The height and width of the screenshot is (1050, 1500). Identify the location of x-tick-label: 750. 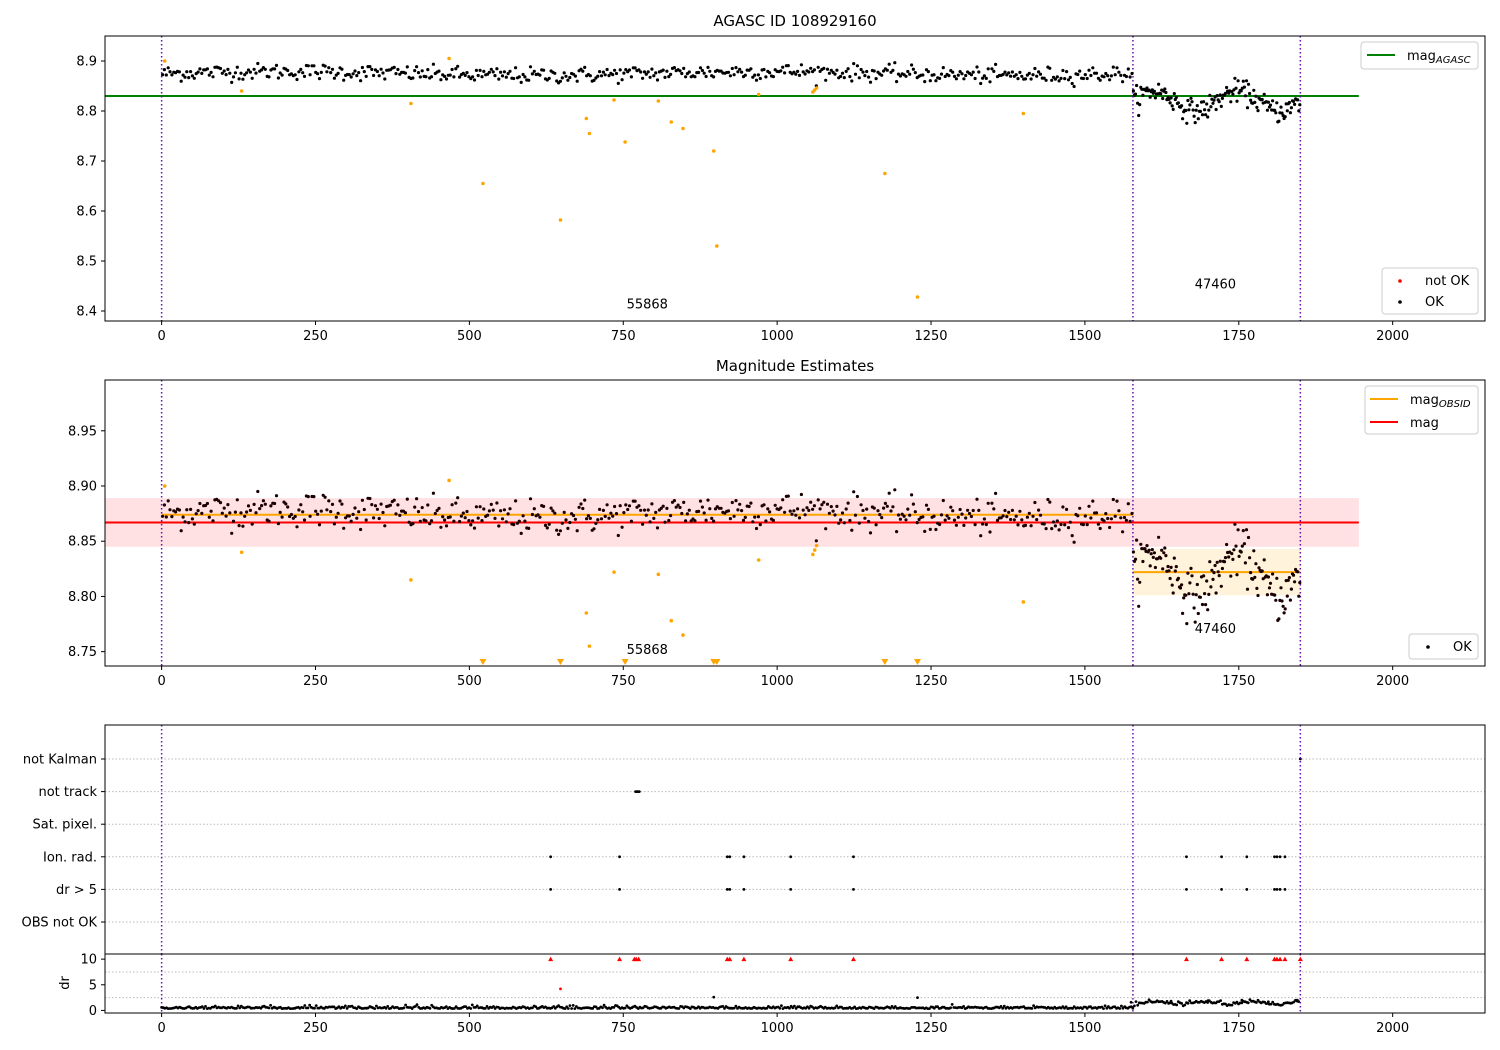
(623, 336).